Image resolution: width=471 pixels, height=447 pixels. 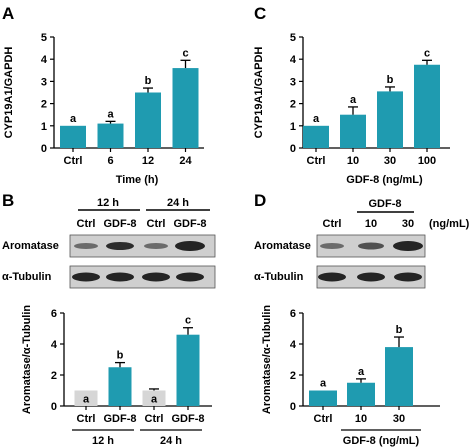 What do you see at coordinates (293, 127) in the screenshot?
I see `chart-c-ytick-label: 1` at bounding box center [293, 127].